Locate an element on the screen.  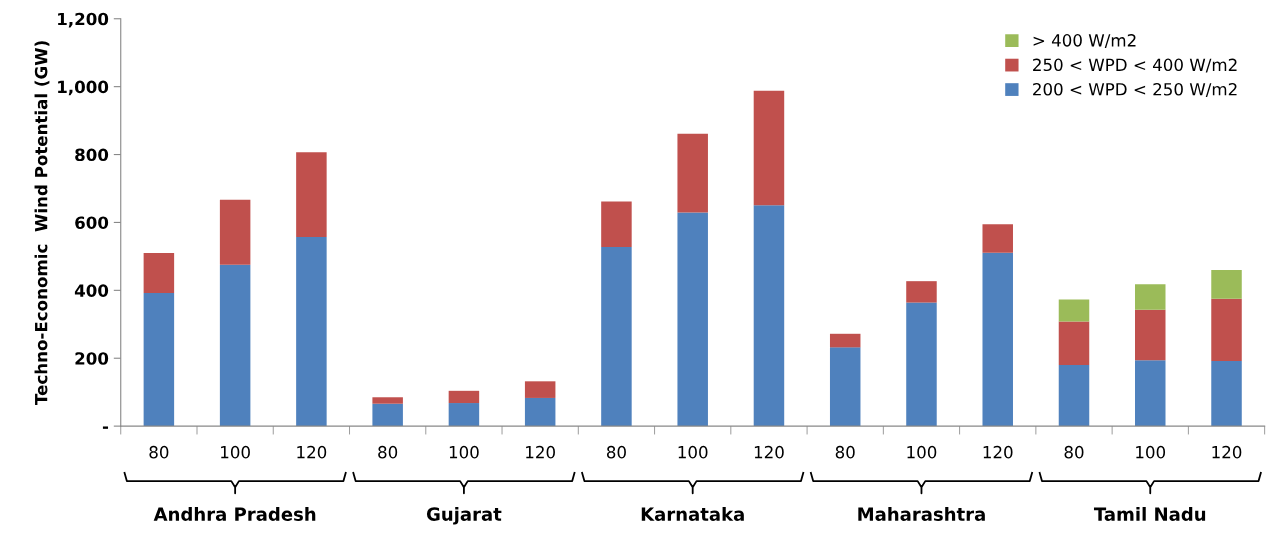
y-tick-label: - is located at coordinates (105, 427).